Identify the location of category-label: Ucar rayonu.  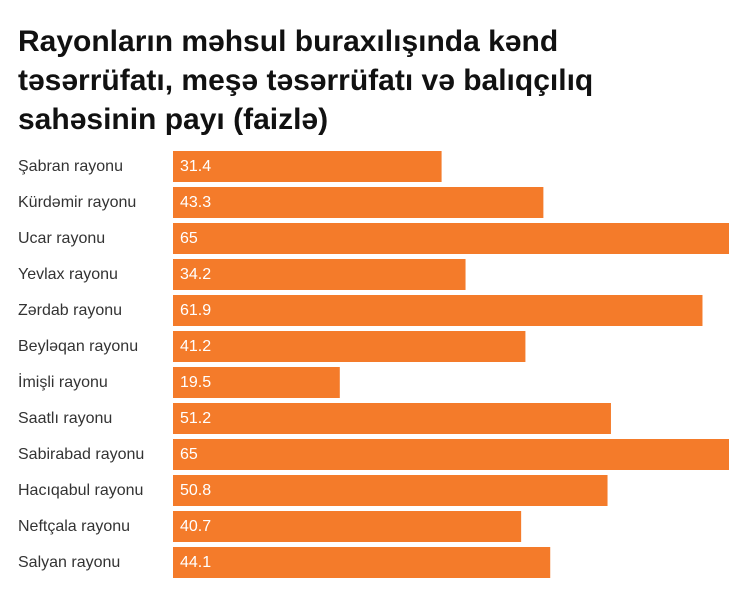
(61, 238).